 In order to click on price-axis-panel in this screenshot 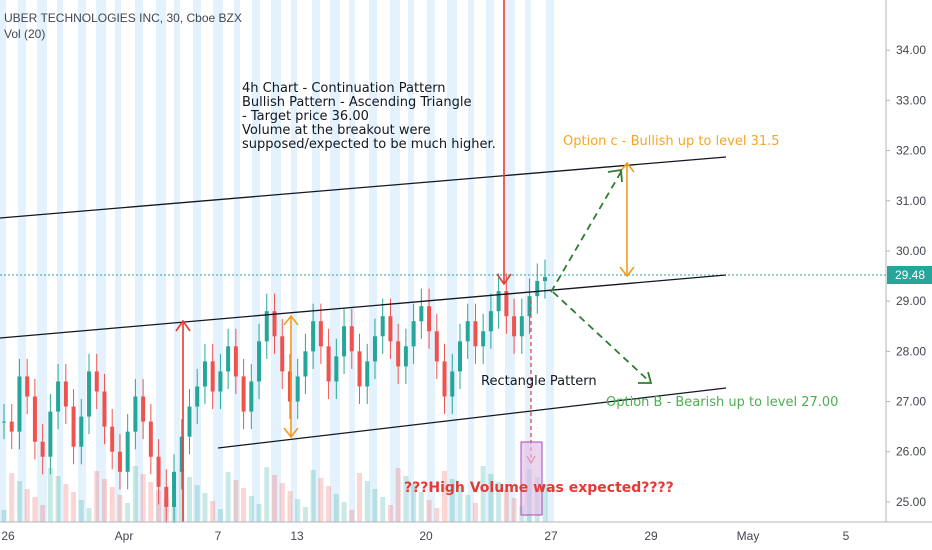, I will do `click(909, 261)`.